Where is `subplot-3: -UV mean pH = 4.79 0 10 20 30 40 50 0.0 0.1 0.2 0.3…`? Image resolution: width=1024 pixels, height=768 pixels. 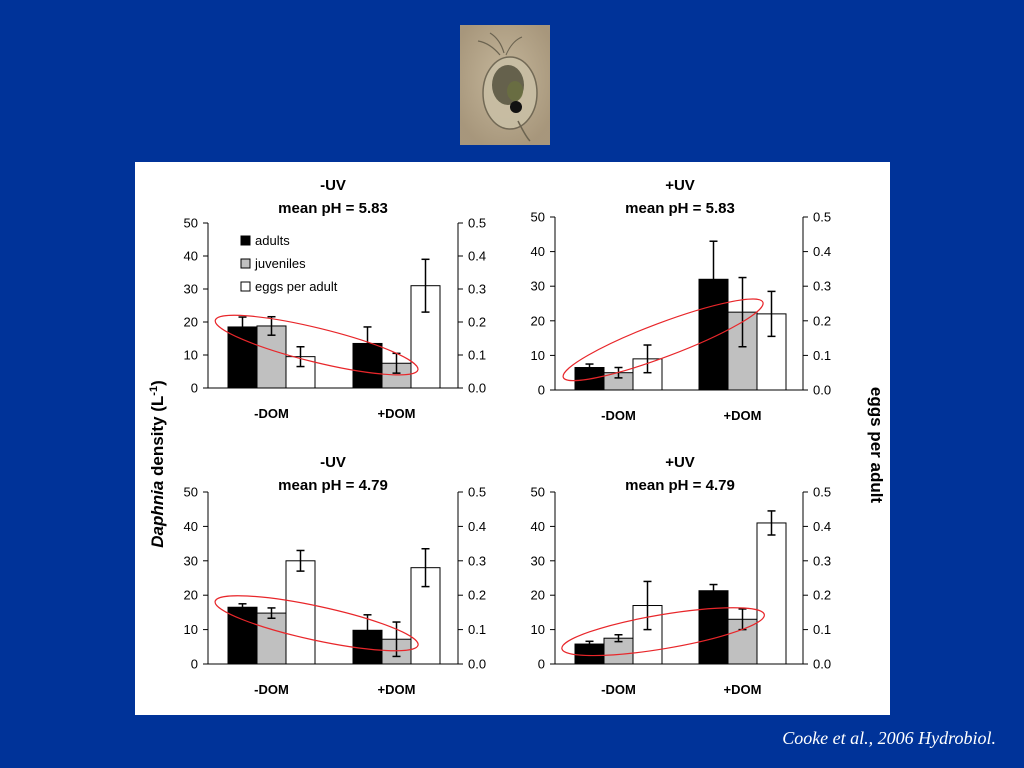
subplot-3: -UV mean pH = 4.79 0 10 20 30 40 50 0.0 0.1 0.2 0.3… is located at coordinates (335, 575).